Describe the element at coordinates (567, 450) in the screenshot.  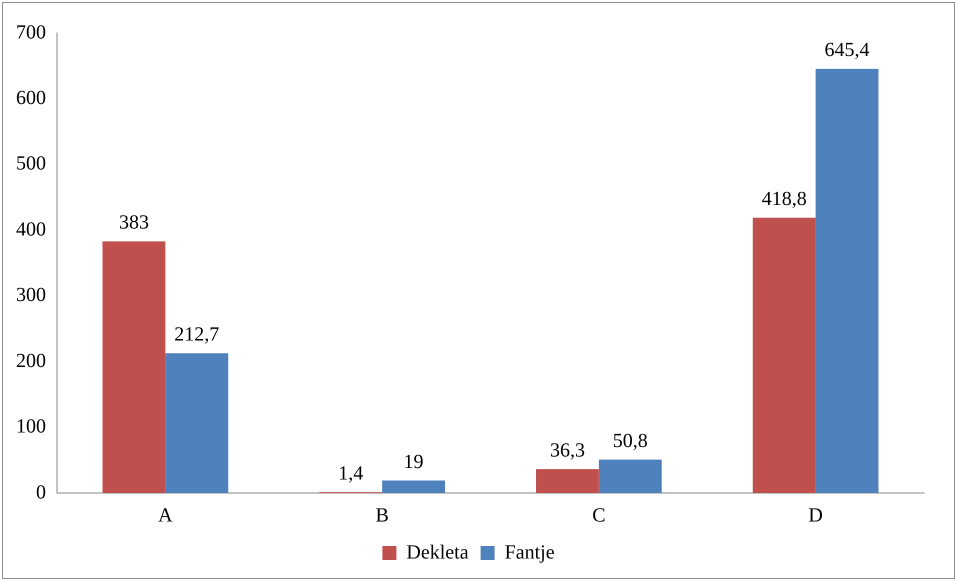
I see `data-label: 36,3` at that location.